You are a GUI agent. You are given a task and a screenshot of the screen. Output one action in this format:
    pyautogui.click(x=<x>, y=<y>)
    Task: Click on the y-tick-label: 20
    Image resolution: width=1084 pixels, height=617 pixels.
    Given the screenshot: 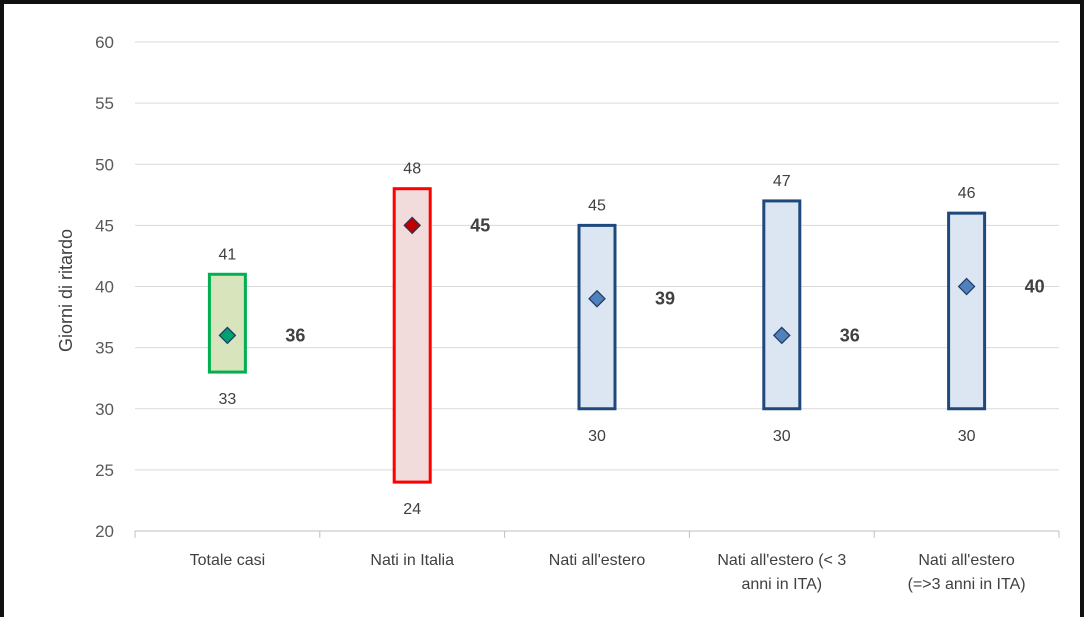 What is the action you would take?
    pyautogui.click(x=104, y=531)
    